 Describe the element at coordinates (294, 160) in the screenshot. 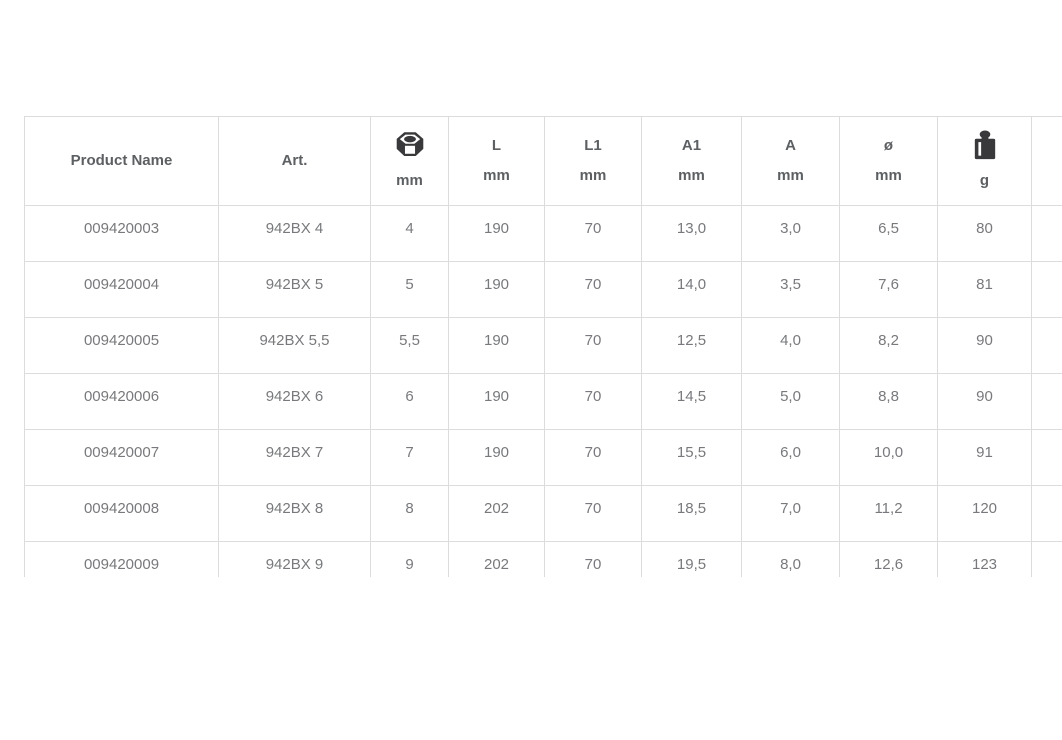

I see `col-label: Art.` at that location.